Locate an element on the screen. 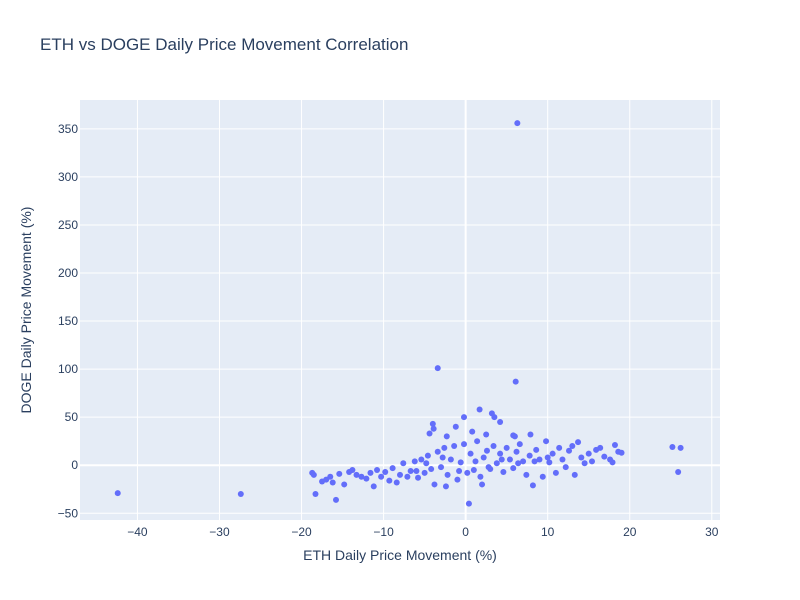 This screenshot has width=800, height=600. y-tick-label: 250 is located at coordinates (68, 225).